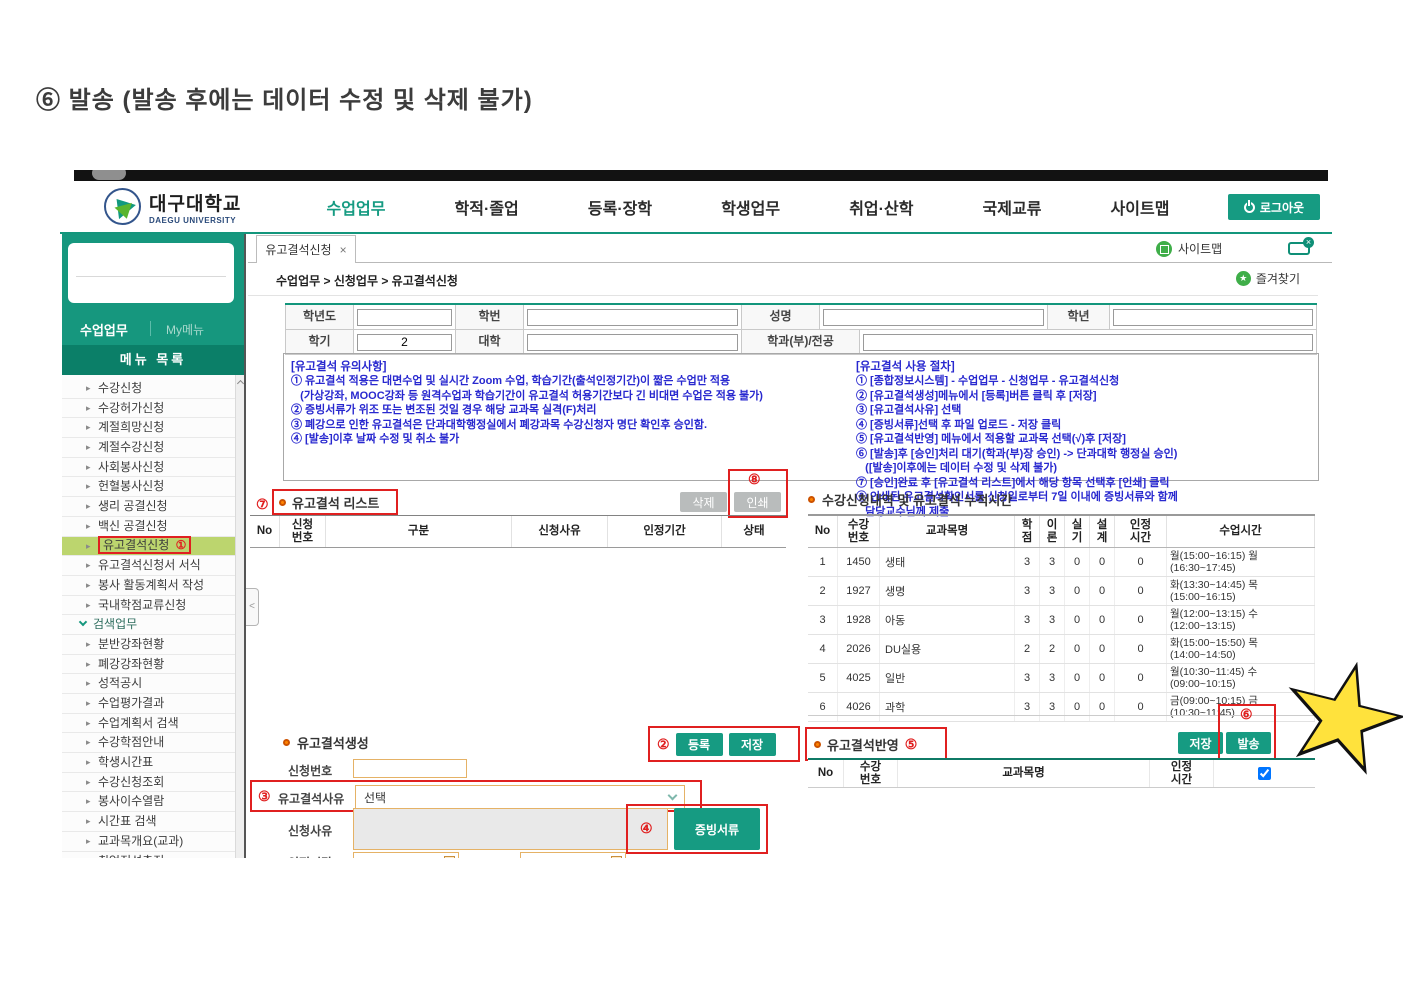 This screenshot has width=1403, height=992. What do you see at coordinates (131, 781) in the screenshot?
I see `sidebar-item-label: 수강신청조회` at bounding box center [131, 781].